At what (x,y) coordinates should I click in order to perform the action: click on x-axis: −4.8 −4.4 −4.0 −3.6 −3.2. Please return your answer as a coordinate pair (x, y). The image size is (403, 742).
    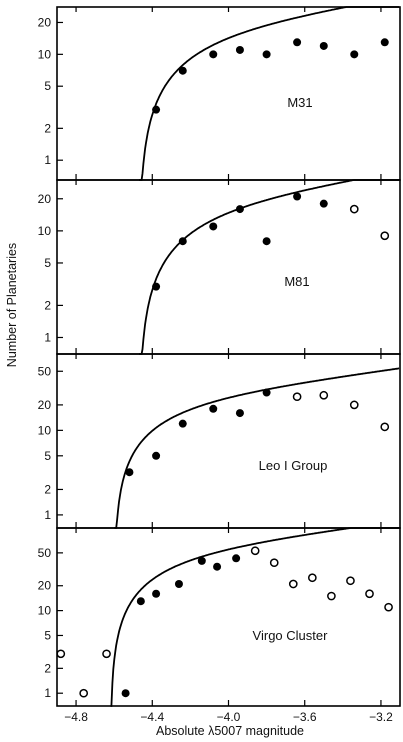
    Looking at the image, I should click on (228, 717).